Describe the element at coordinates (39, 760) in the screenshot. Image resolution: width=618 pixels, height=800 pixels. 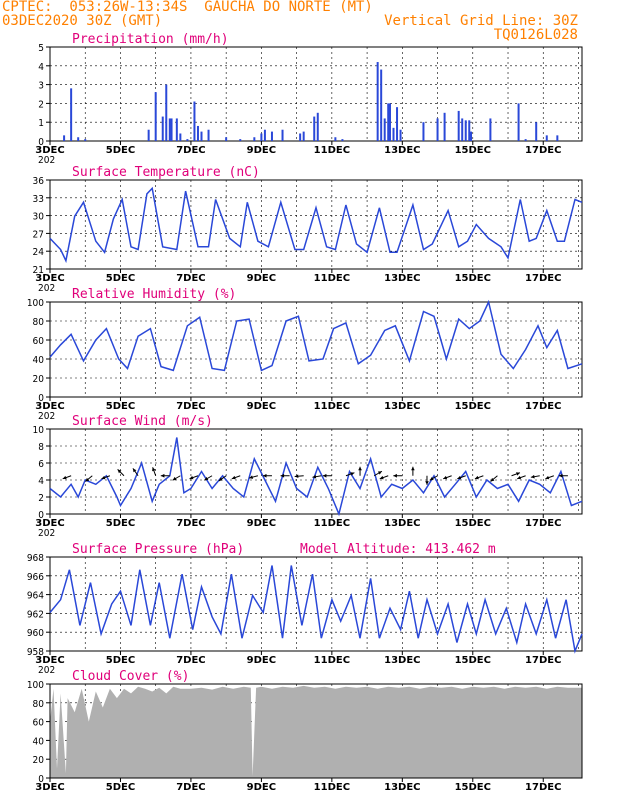
I see `y-tick-label: 20` at that location.